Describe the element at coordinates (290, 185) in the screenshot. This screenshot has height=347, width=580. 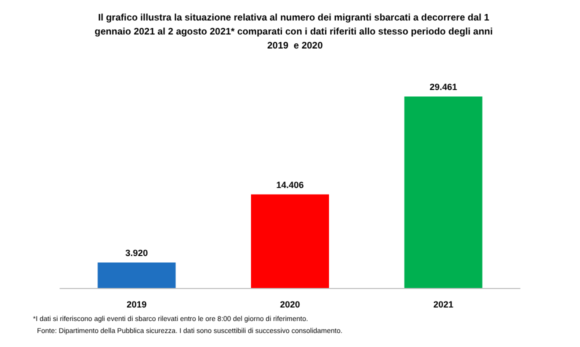
I see `data-label: 14.406` at that location.